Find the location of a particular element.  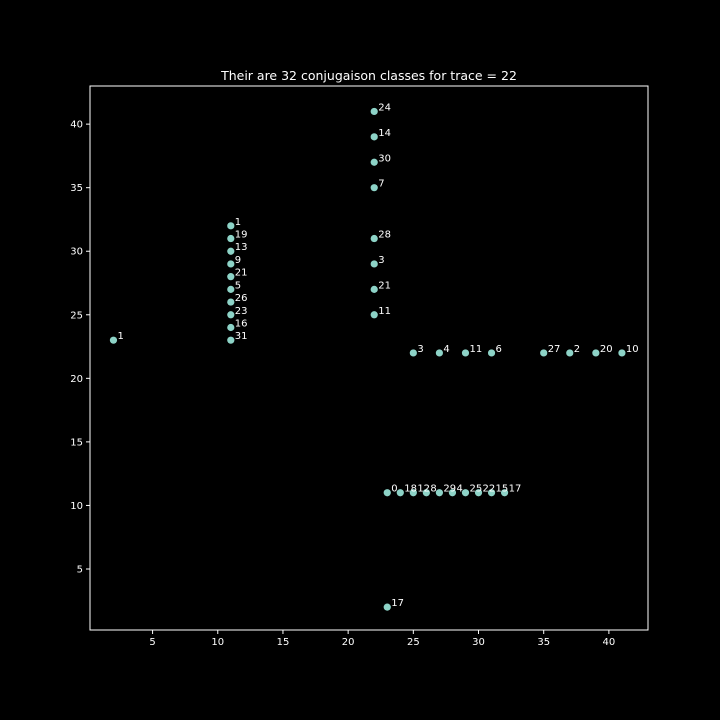

y-tick-label: 40 is located at coordinates (76, 125).